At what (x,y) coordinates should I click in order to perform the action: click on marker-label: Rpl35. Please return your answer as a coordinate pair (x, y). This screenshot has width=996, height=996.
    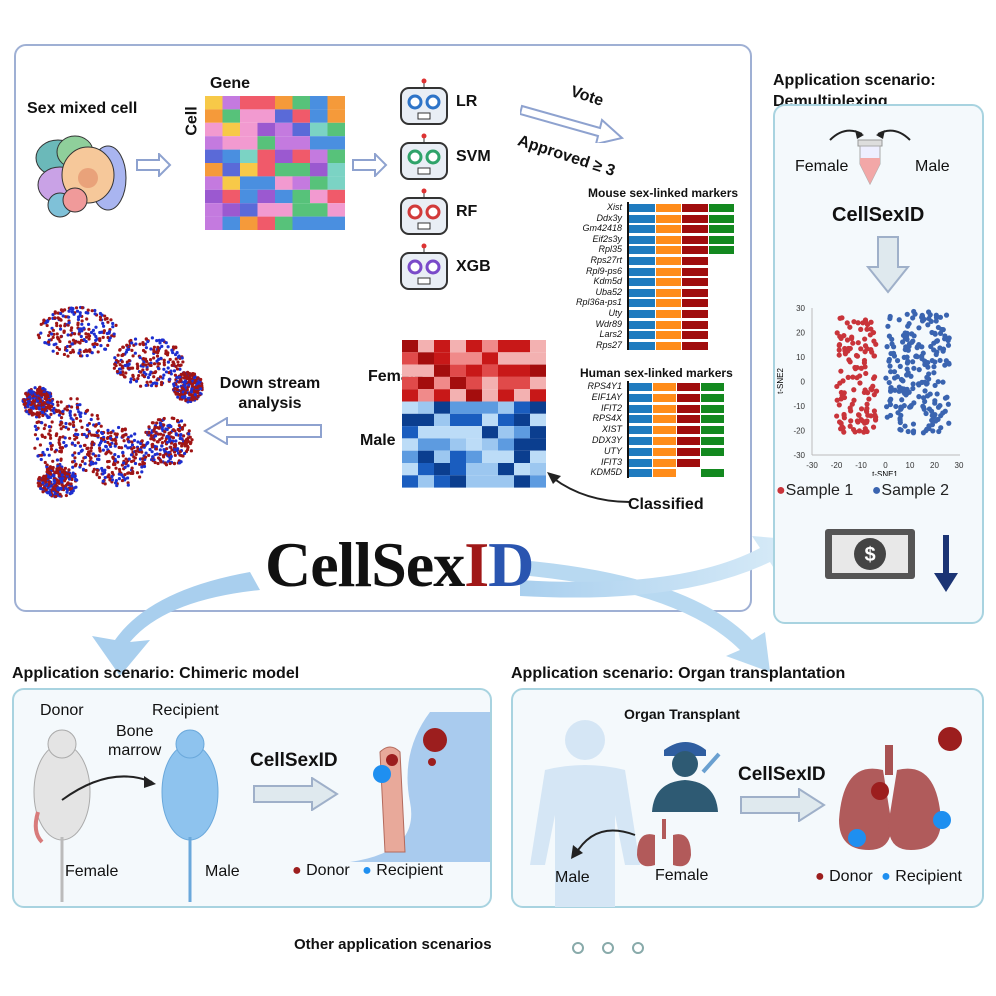
    Looking at the image, I should click on (610, 249).